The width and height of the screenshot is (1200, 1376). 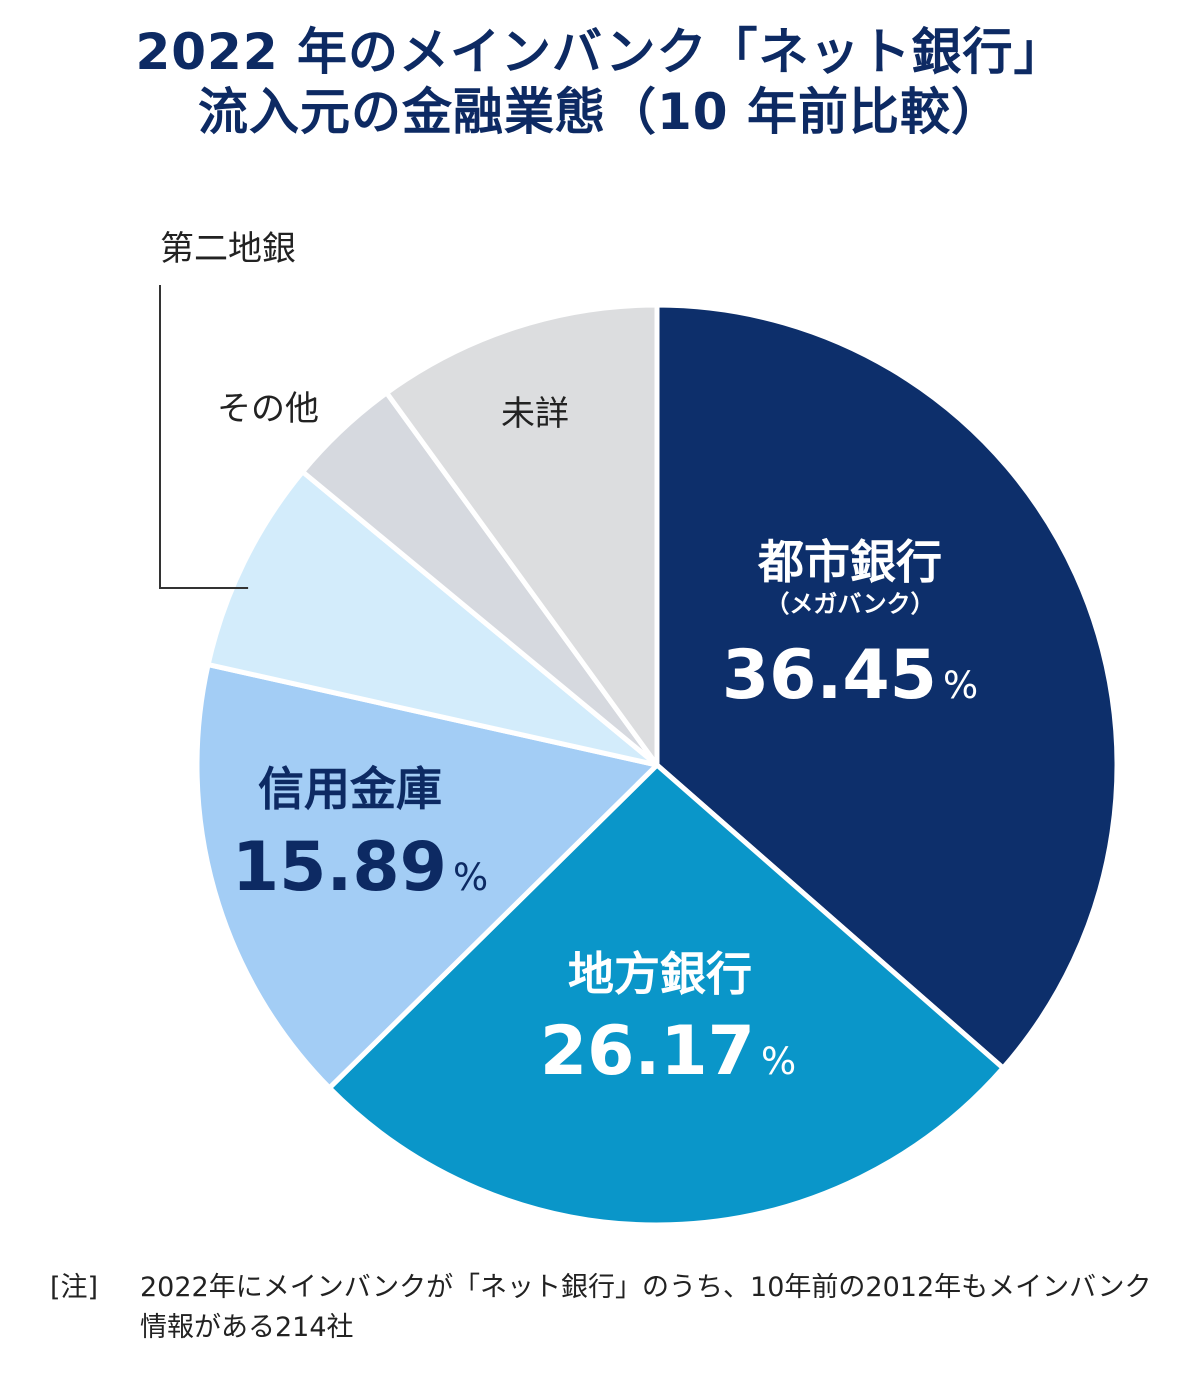 What do you see at coordinates (600, 82) in the screenshot?
I see `chart-title: 2022 年のメインバンク「ネット銀行」 流入元の金融業態（10 年前比較）` at bounding box center [600, 82].